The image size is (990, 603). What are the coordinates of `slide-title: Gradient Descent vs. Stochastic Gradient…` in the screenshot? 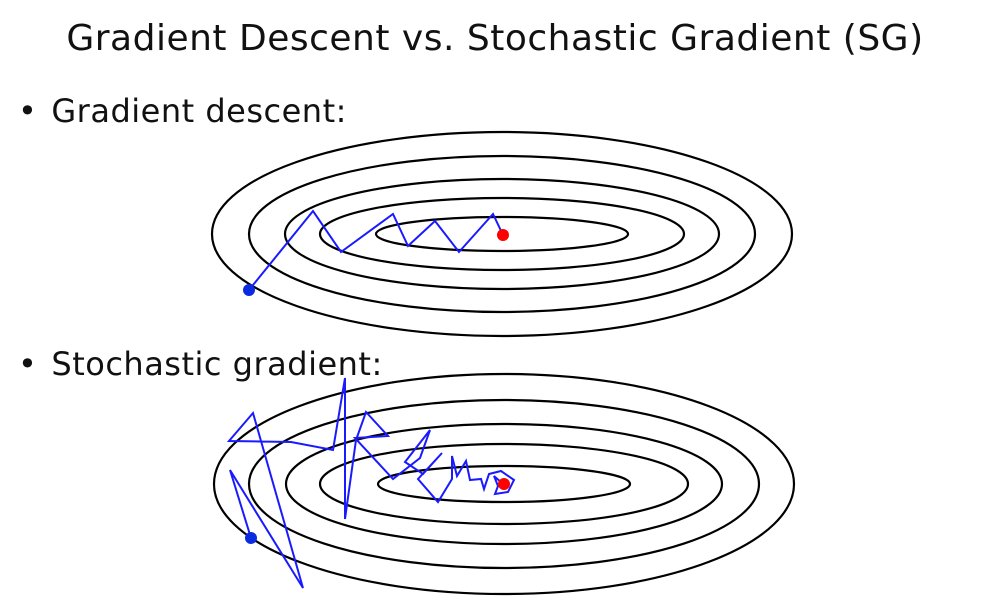 It's located at (495, 38).